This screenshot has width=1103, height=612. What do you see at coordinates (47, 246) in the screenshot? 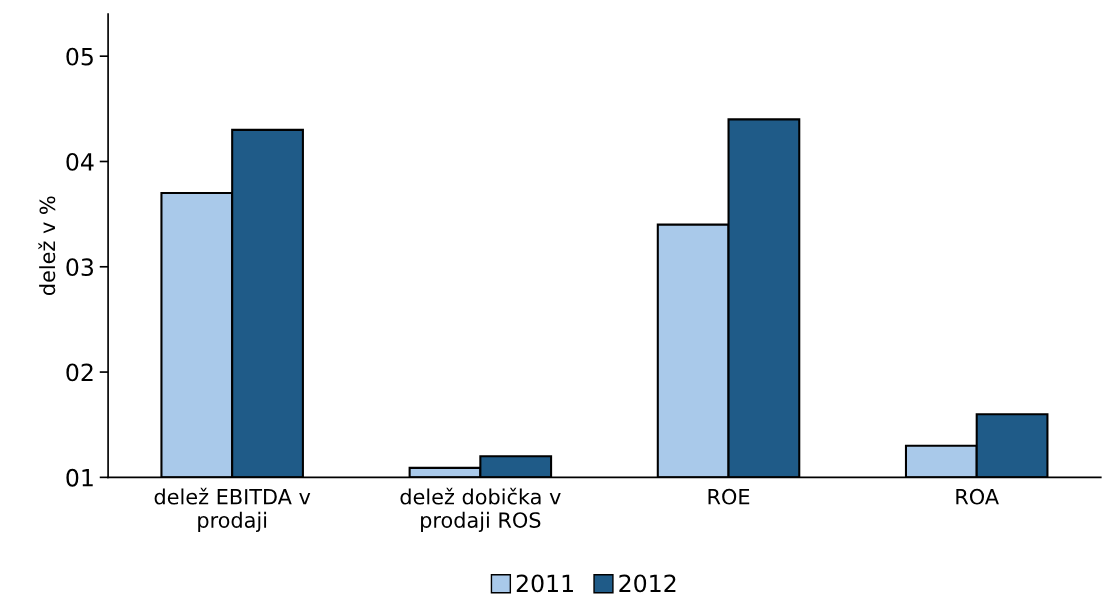
I see `y-axis-title: delež v %` at bounding box center [47, 246].